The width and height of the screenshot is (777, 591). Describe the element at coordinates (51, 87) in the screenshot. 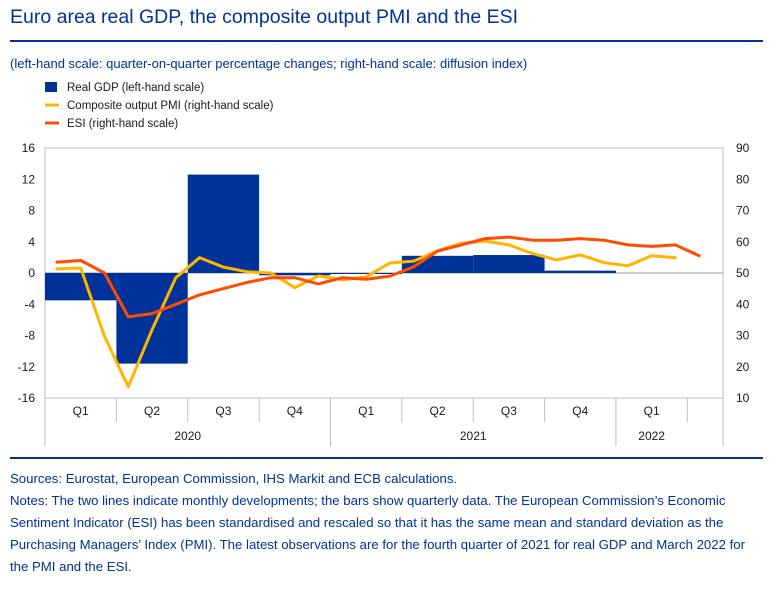

I see `legend-gdp-swatch` at that location.